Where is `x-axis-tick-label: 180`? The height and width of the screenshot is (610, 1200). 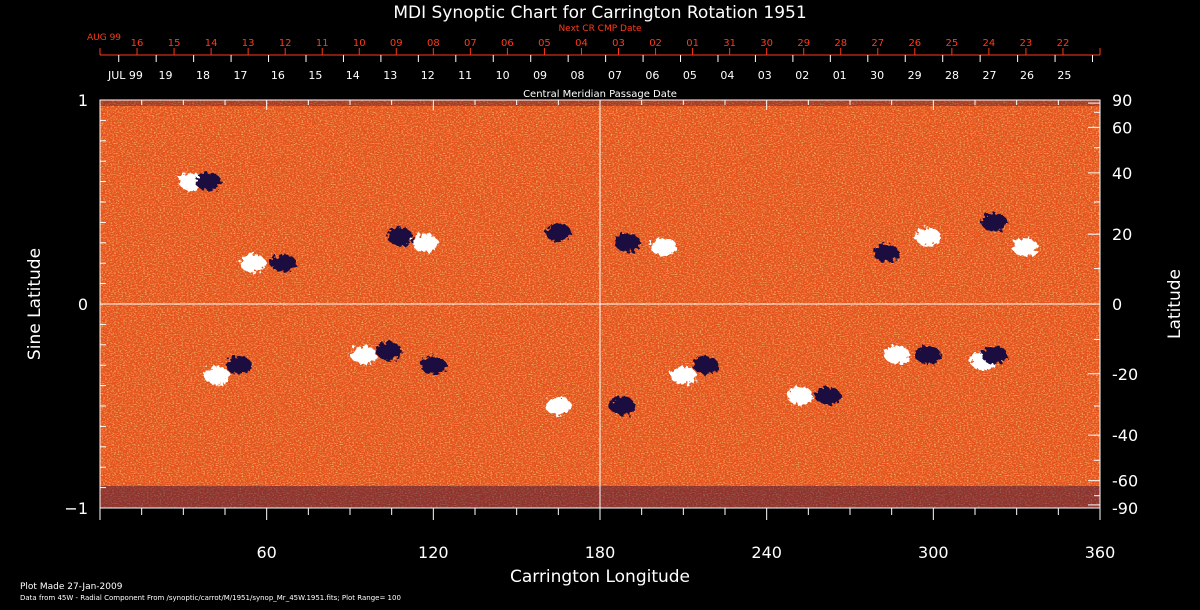 x-axis-tick-label: 180 is located at coordinates (600, 552).